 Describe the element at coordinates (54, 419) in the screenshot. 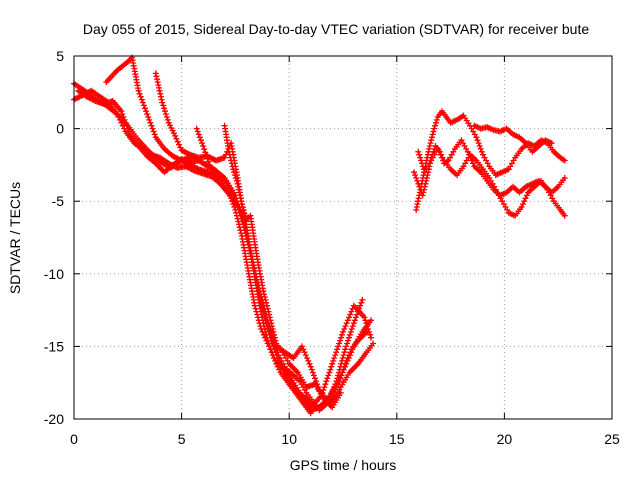

I see `y-tick-label: -20` at that location.